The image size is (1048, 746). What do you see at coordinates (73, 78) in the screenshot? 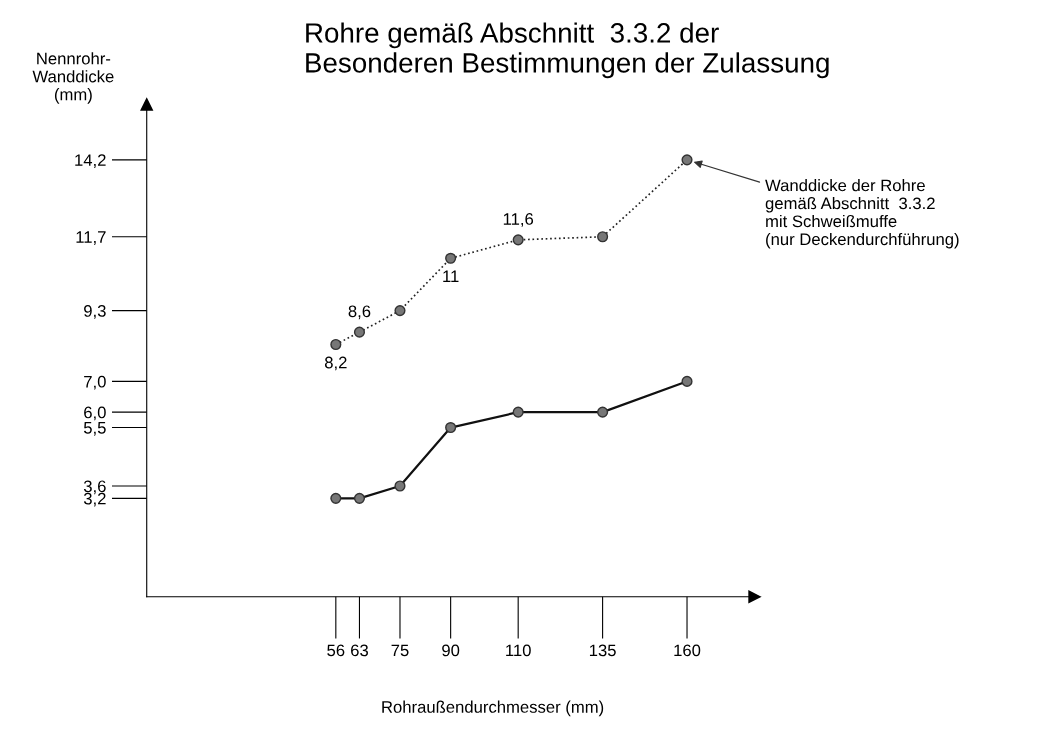
I see `y-axis-title: Nennrohr- Wanddicke (mm)` at bounding box center [73, 78].